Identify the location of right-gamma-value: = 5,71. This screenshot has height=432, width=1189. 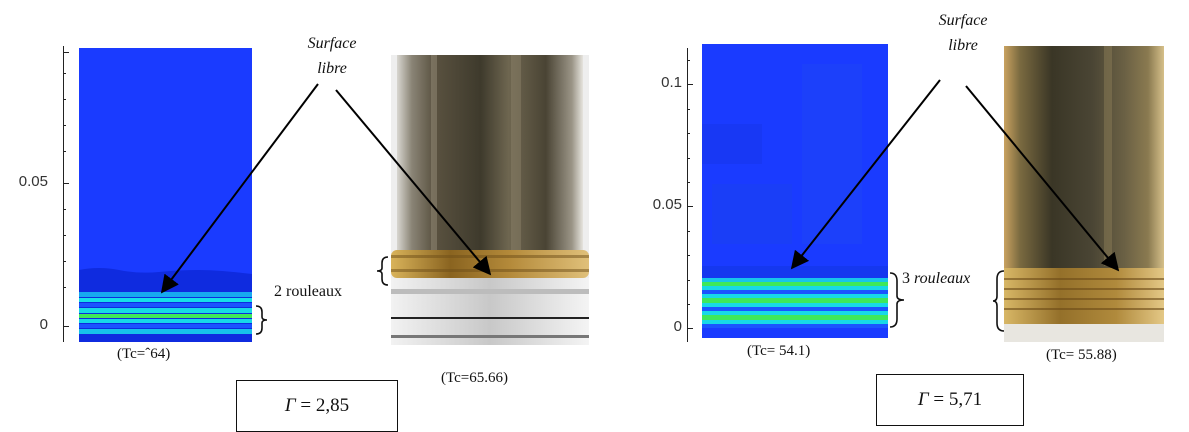
(955, 399).